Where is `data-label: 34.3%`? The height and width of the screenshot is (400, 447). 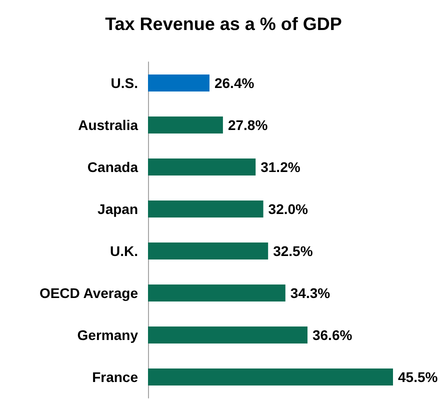
data-label: 34.3% is located at coordinates (310, 293).